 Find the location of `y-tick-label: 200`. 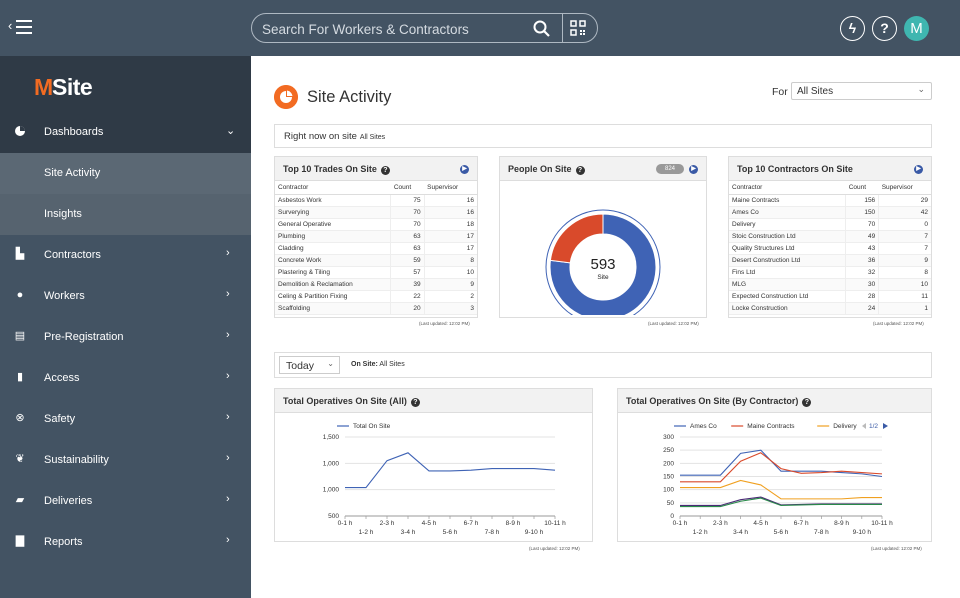

y-tick-label: 200 is located at coordinates (668, 463).